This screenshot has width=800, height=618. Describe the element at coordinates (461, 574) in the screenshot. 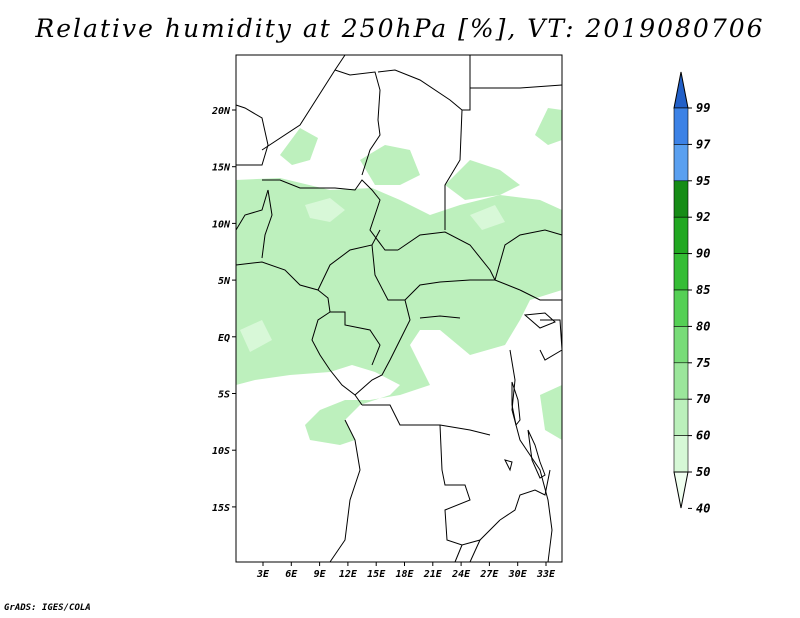

I see `lon-tick-label: 24E` at that location.